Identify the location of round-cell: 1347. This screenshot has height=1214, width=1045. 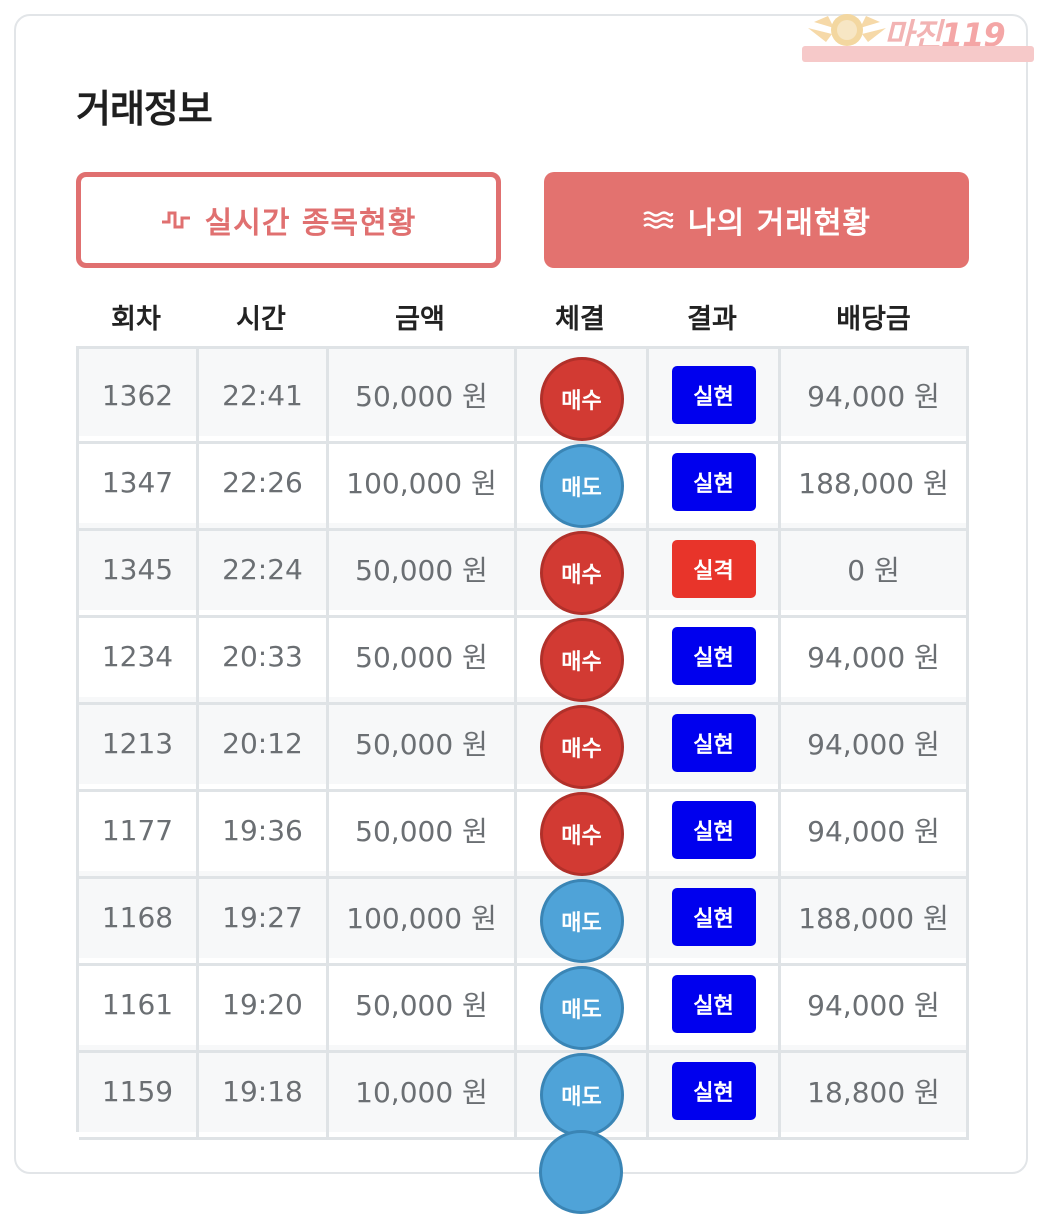
(139, 483).